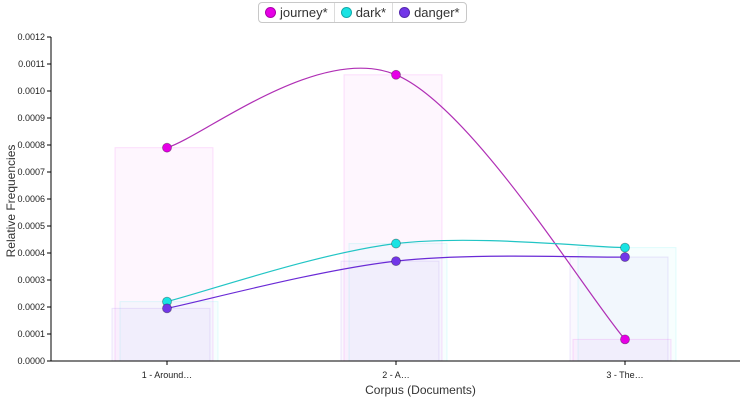 The height and width of the screenshot is (406, 750). What do you see at coordinates (405, 12) in the screenshot?
I see `danger-swatch-icon` at bounding box center [405, 12].